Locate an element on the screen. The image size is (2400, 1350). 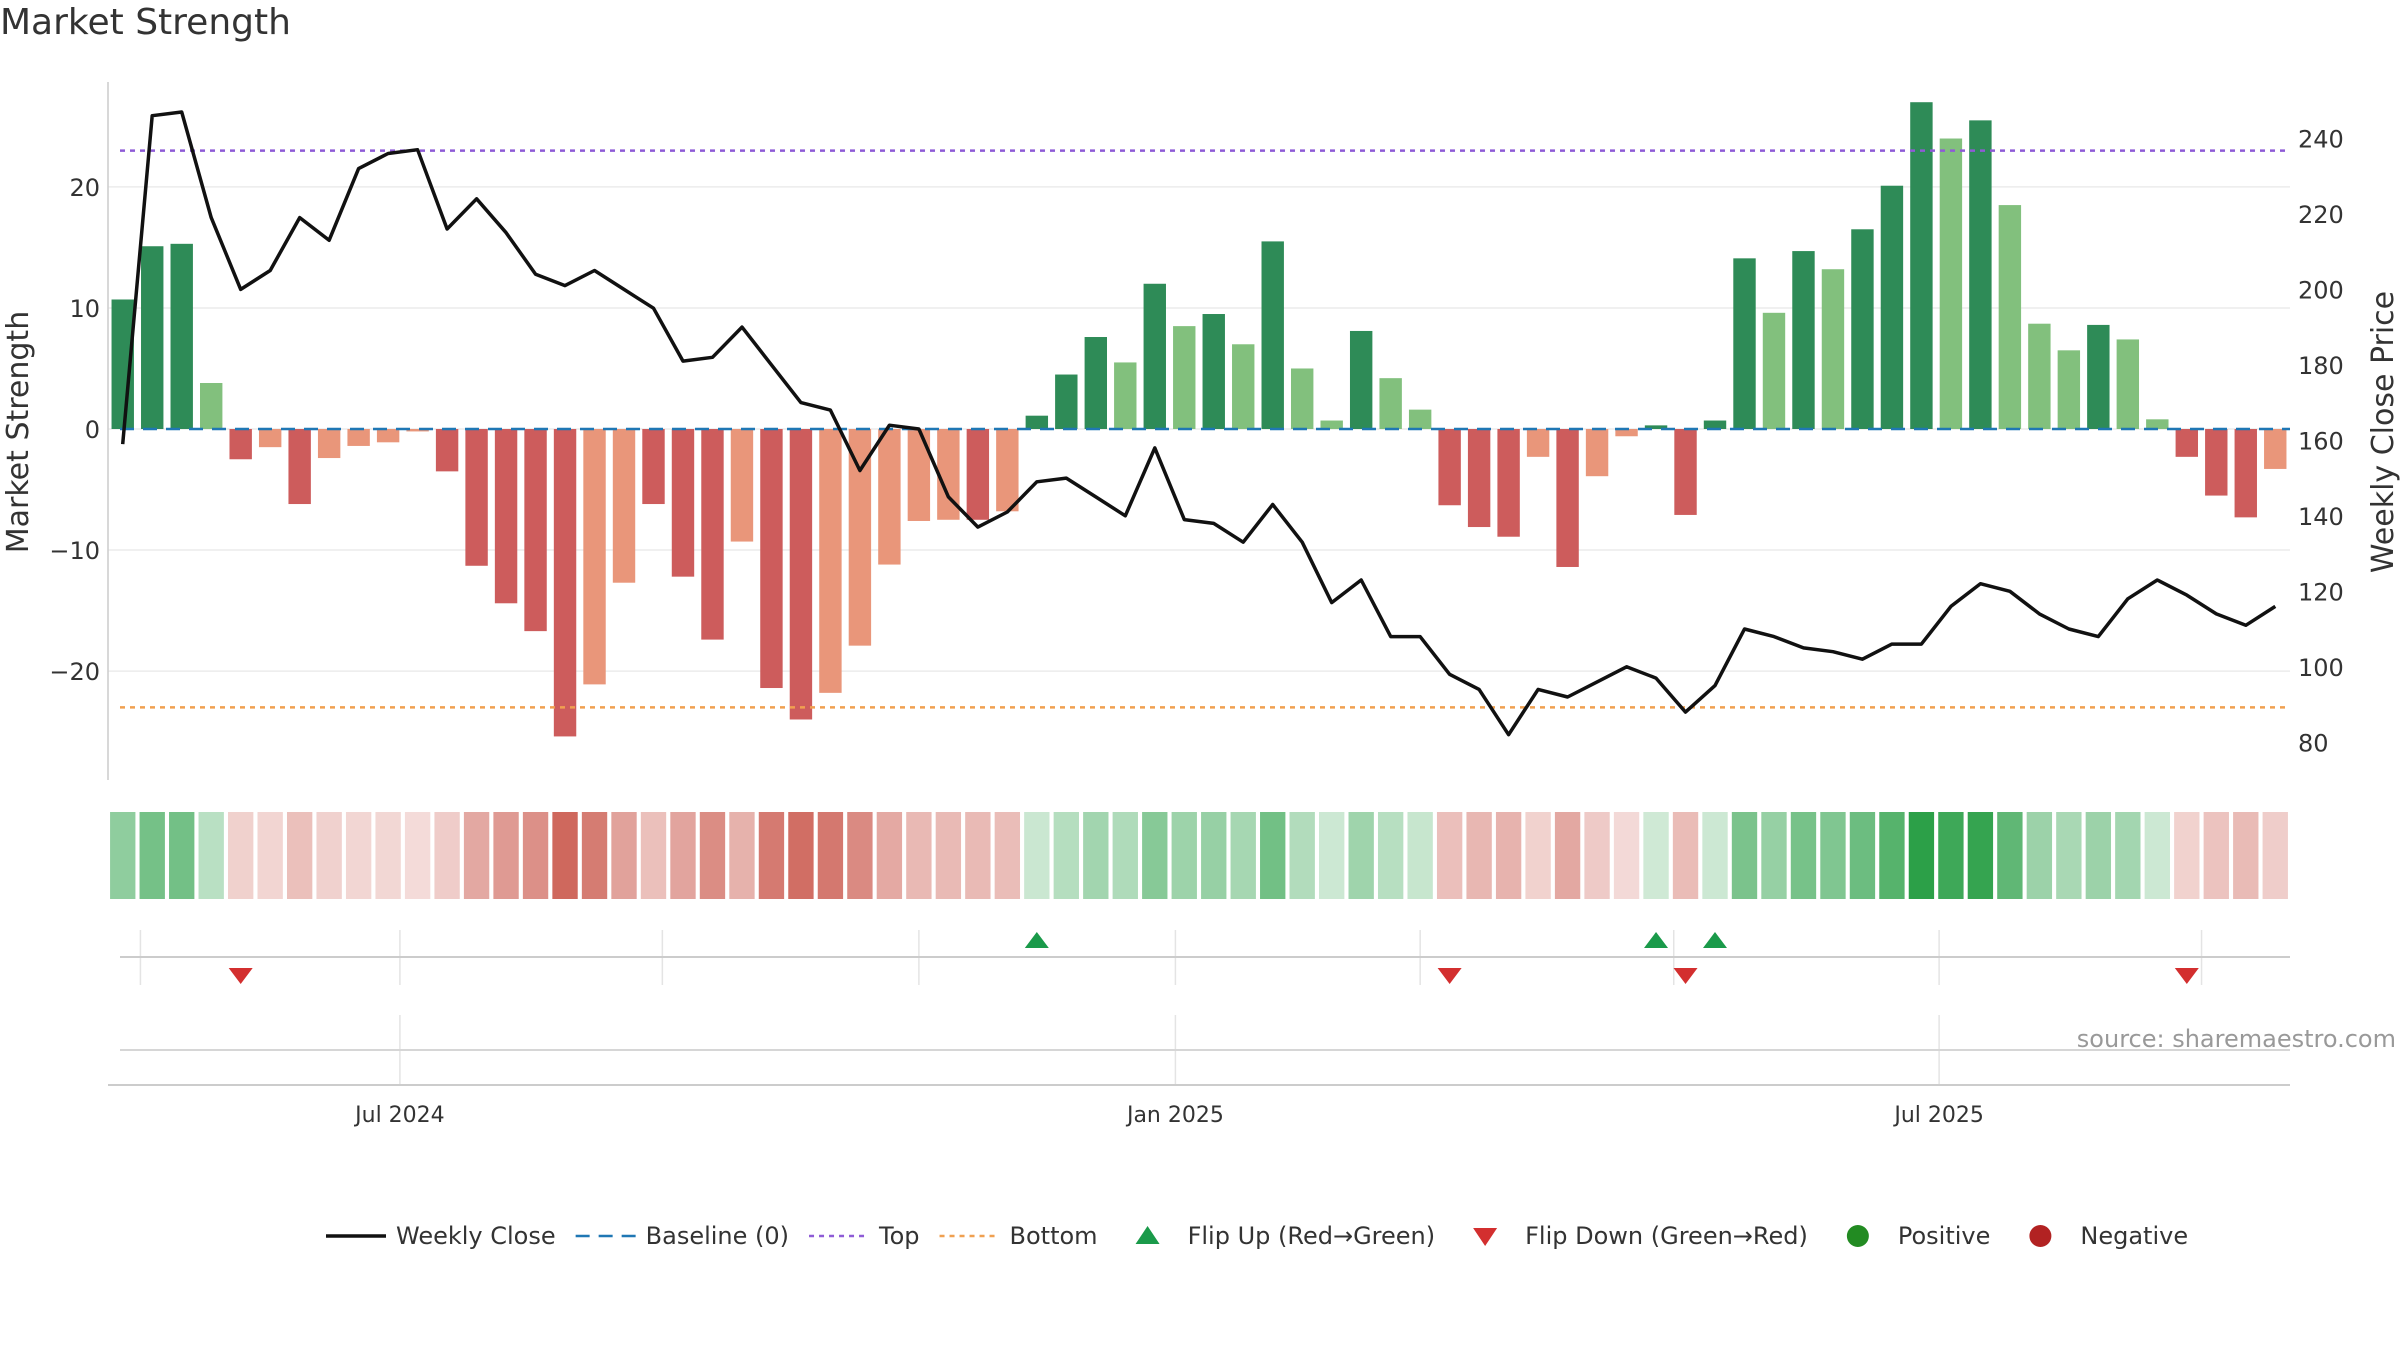
legend-swatch-flip-up is located at coordinates (1147, 1235).